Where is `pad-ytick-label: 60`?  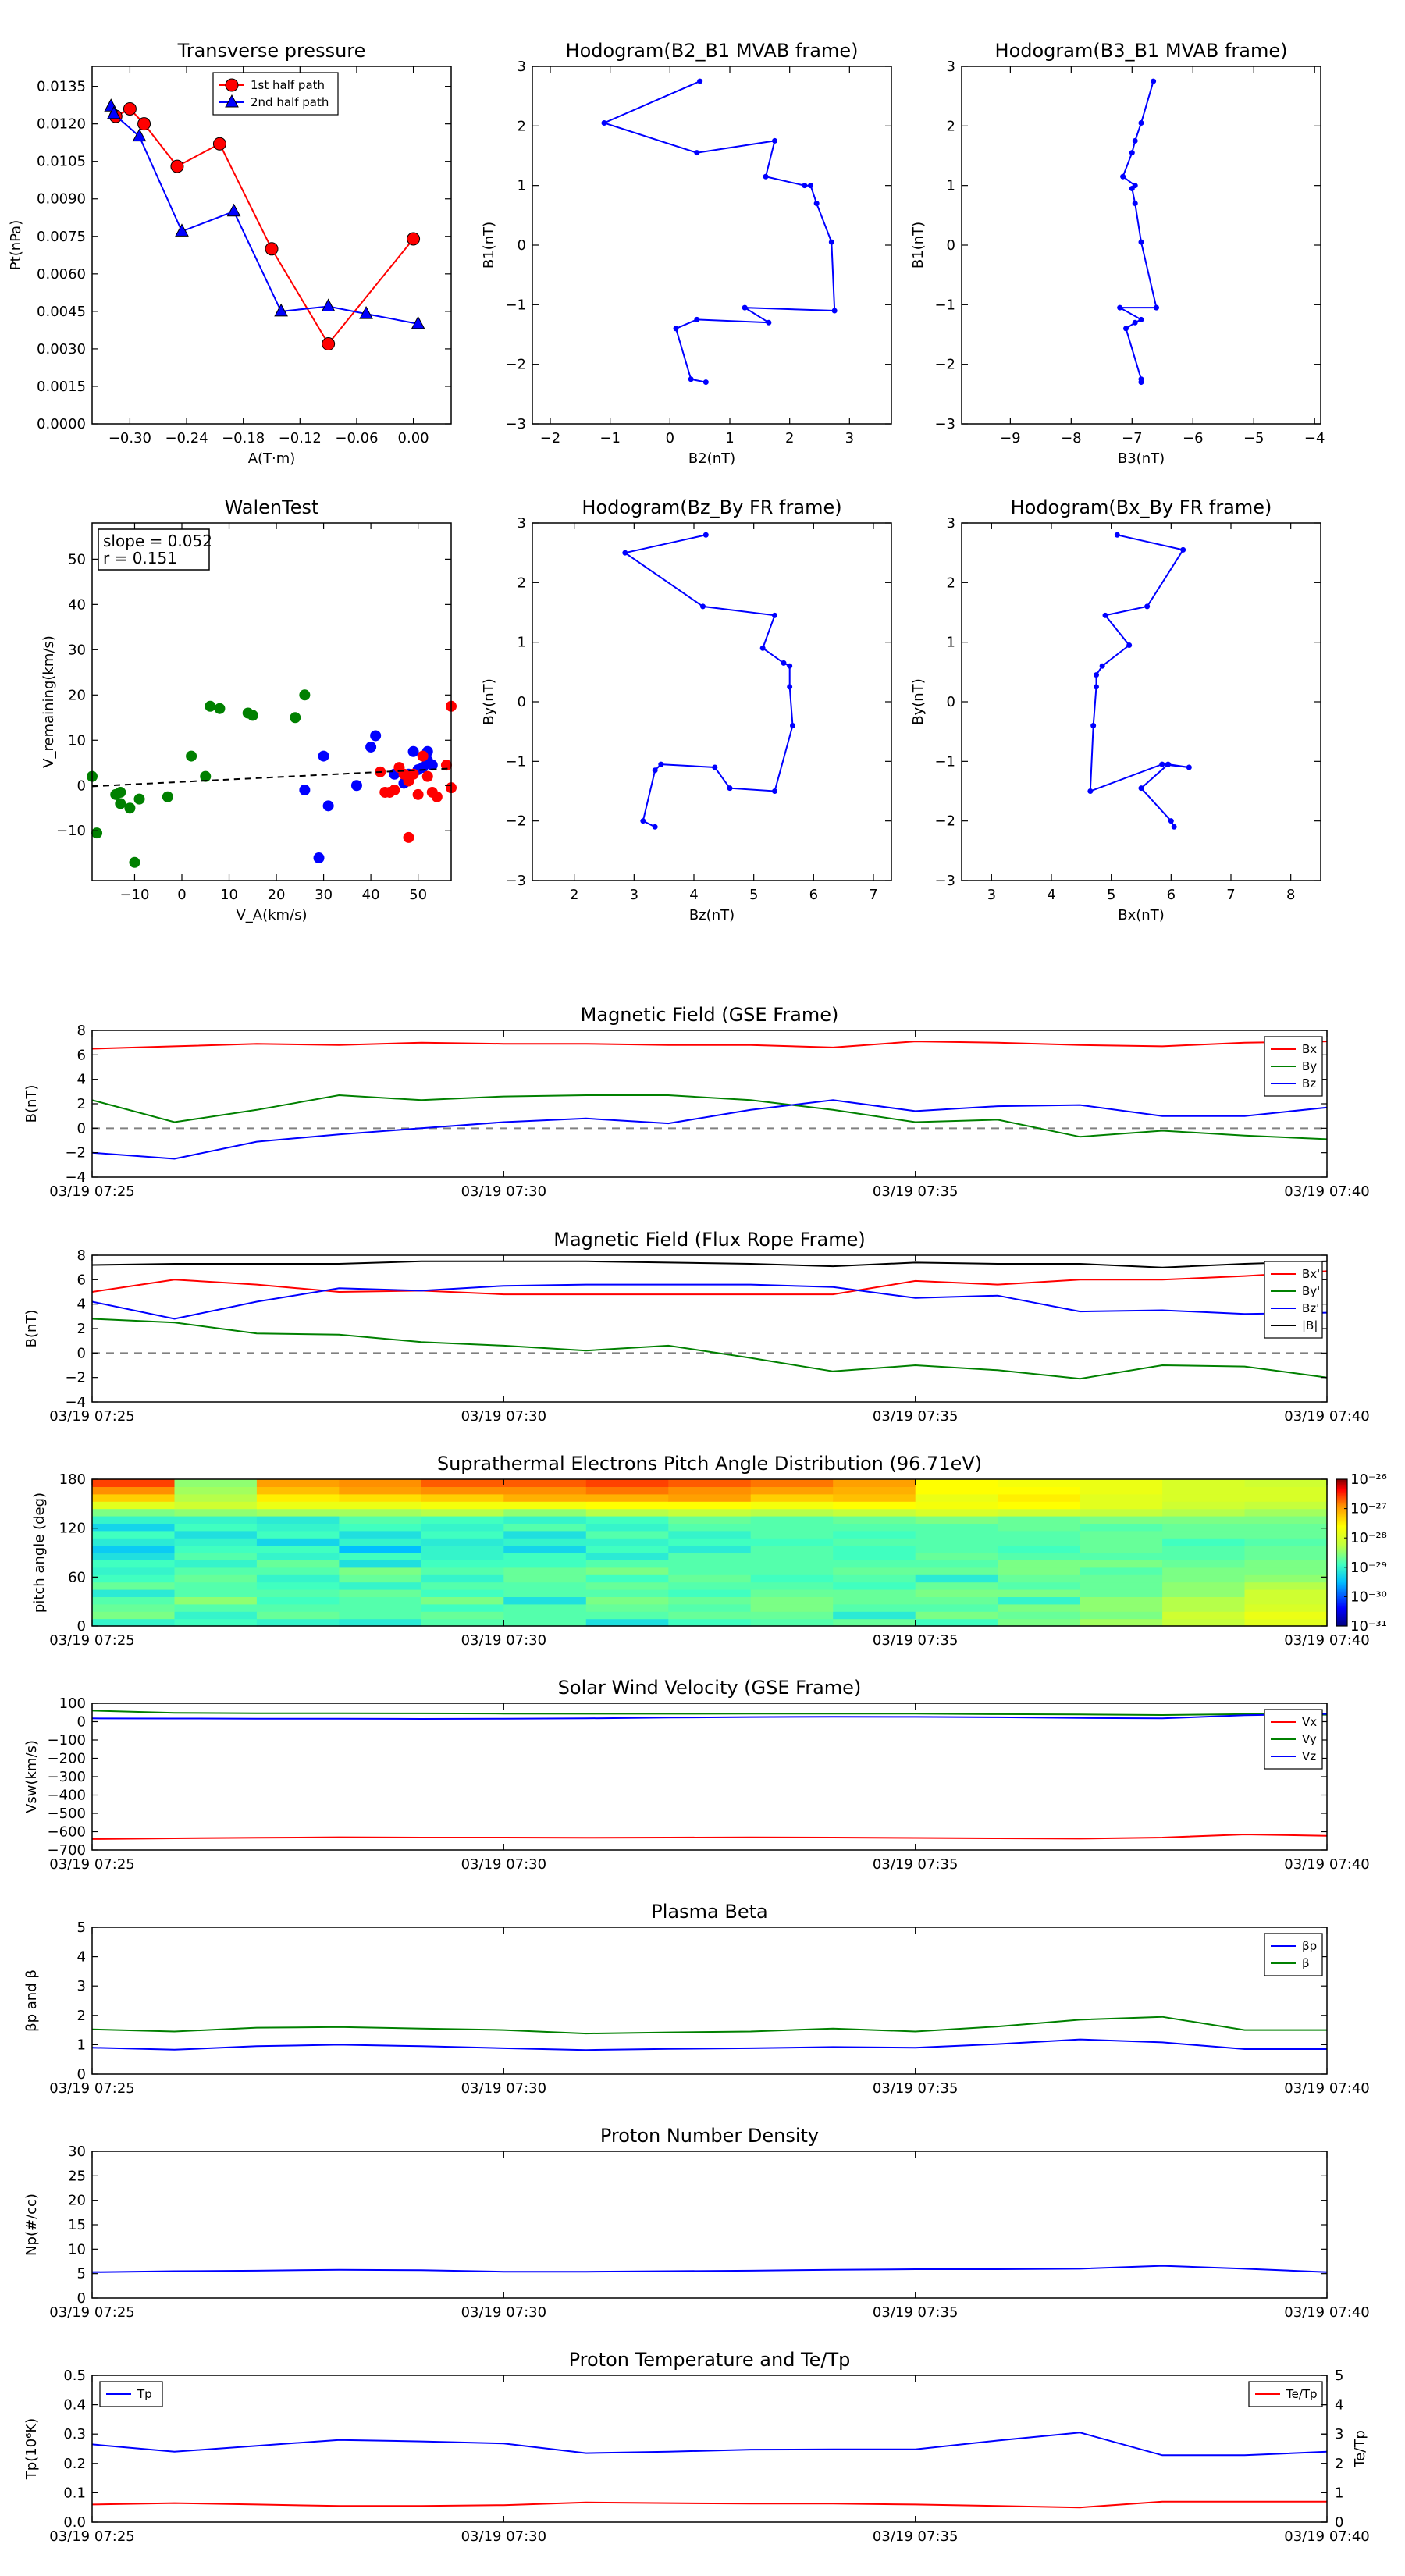 pad-ytick-label: 60 is located at coordinates (77, 1577).